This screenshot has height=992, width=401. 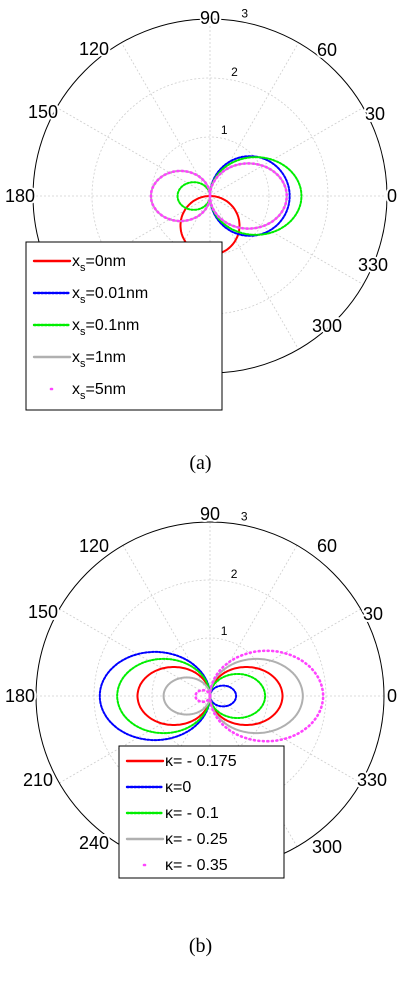 What do you see at coordinates (192, 813) in the screenshot?
I see `legend-entry-label: κ= - 0.1` at bounding box center [192, 813].